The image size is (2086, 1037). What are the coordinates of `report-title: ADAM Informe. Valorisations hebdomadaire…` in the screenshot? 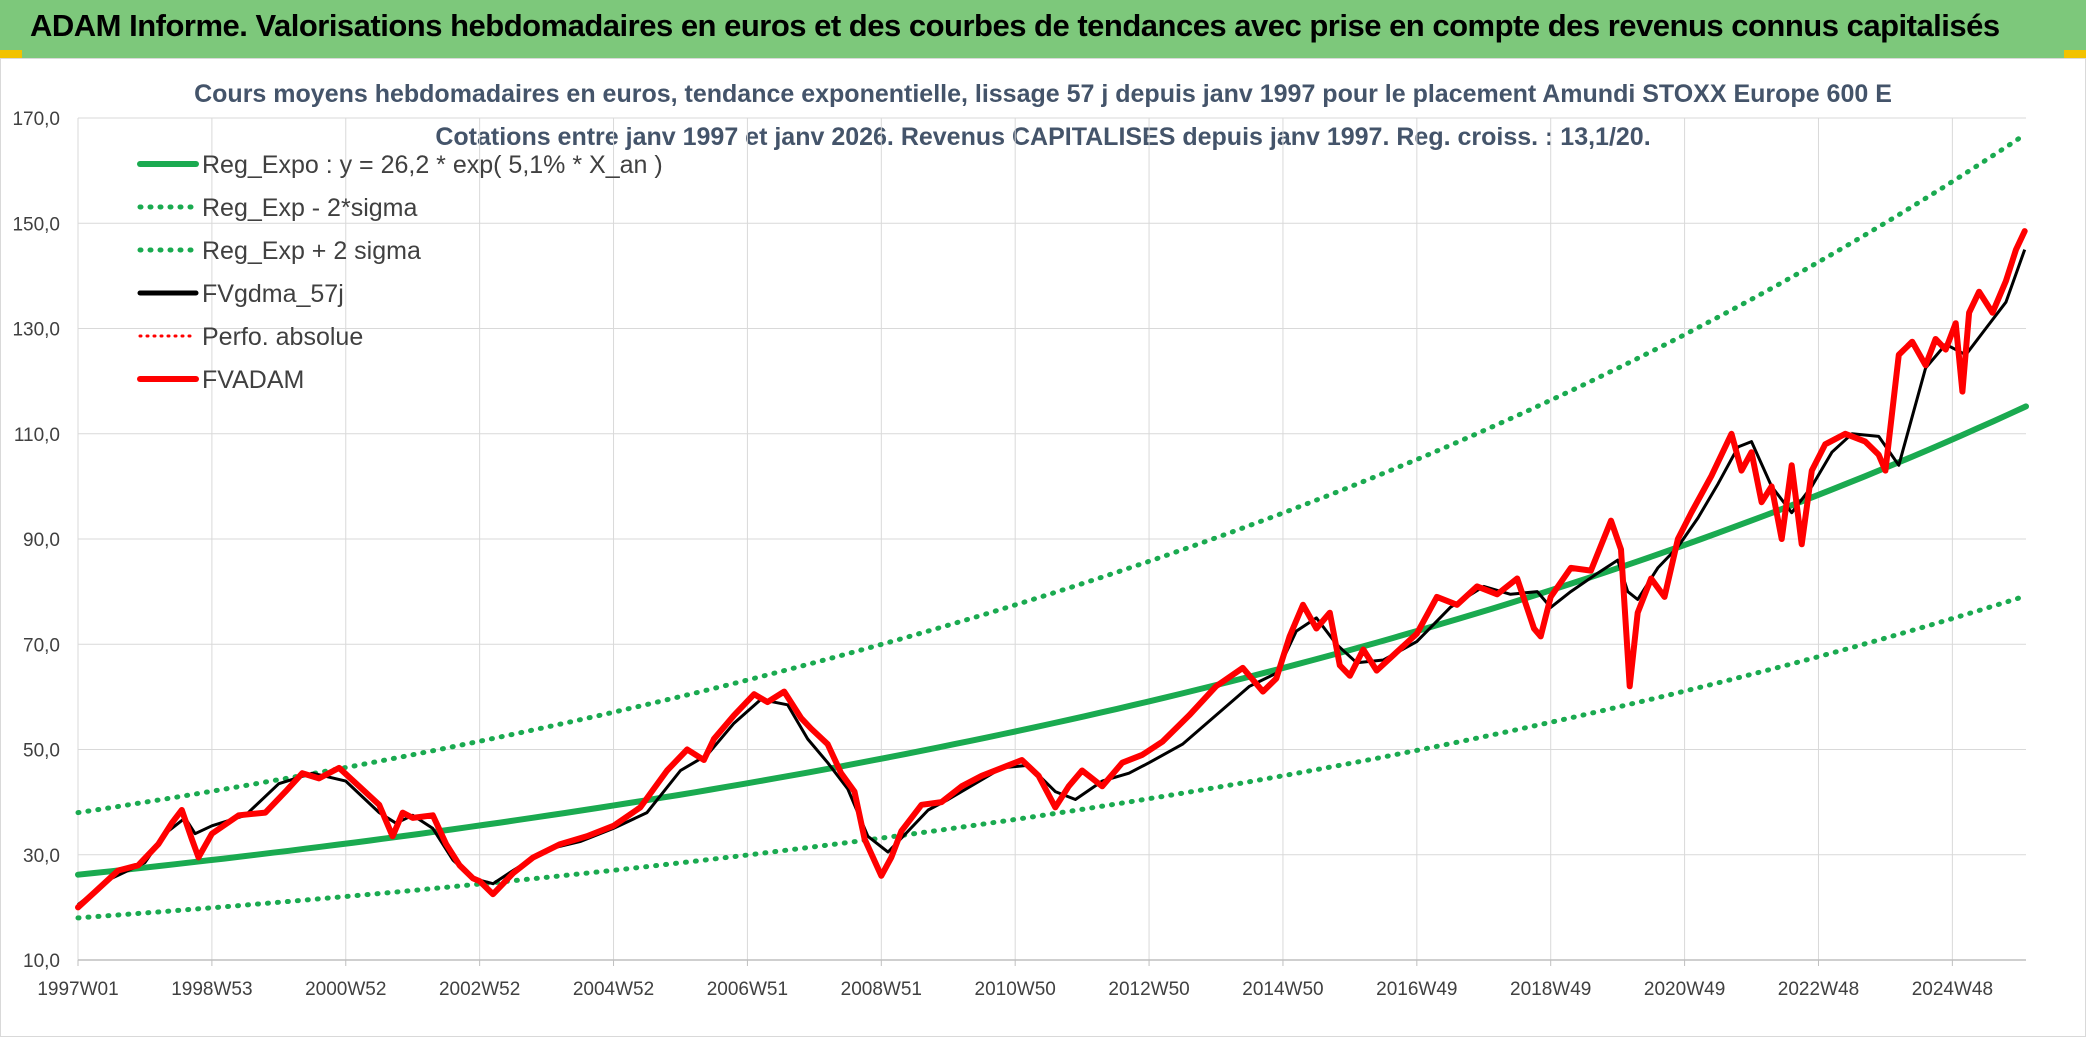 It's located at (1015, 25).